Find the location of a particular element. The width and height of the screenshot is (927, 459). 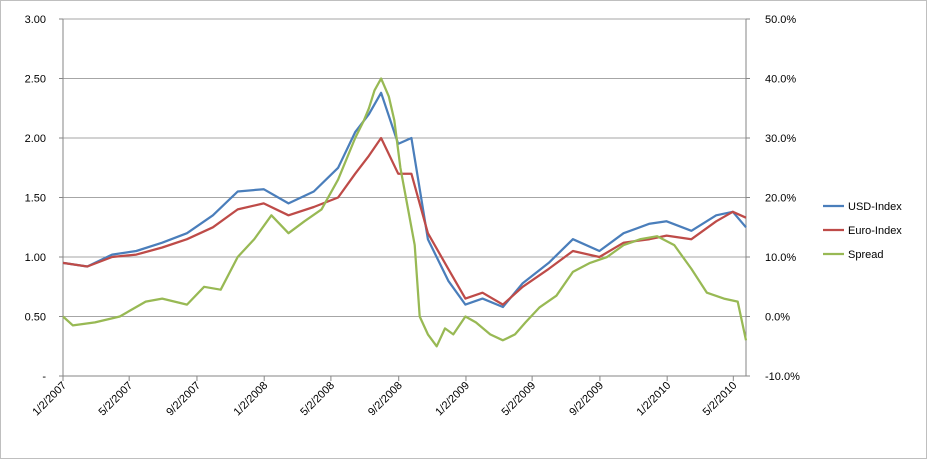

y2-tick-label: 20.0% is located at coordinates (780, 199).